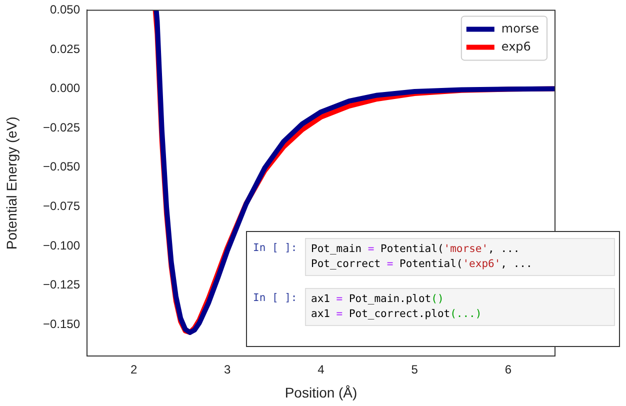 This screenshot has height=406, width=626. I want to click on y-tick-label: −0.075, so click(61, 205).